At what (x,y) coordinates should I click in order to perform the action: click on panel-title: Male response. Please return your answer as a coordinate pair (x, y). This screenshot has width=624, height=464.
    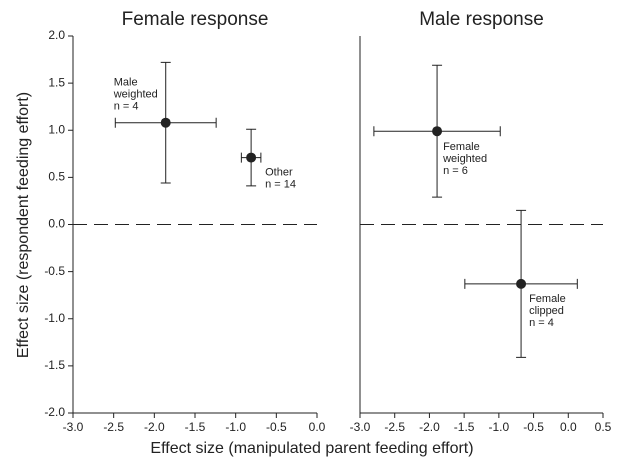
    Looking at the image, I should click on (481, 19).